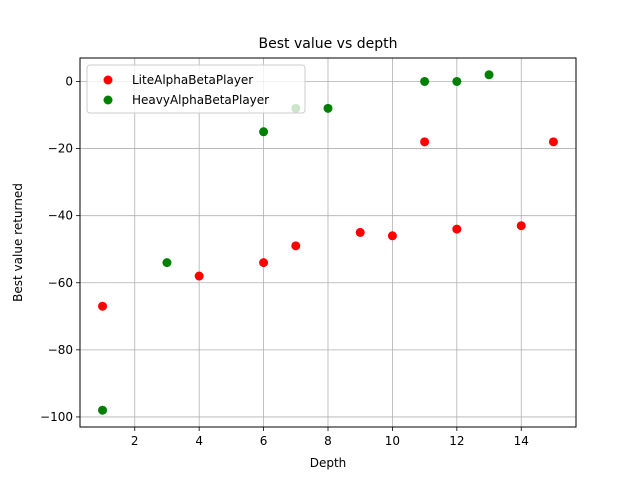  I want to click on x-axis-label: Depth, so click(328, 463).